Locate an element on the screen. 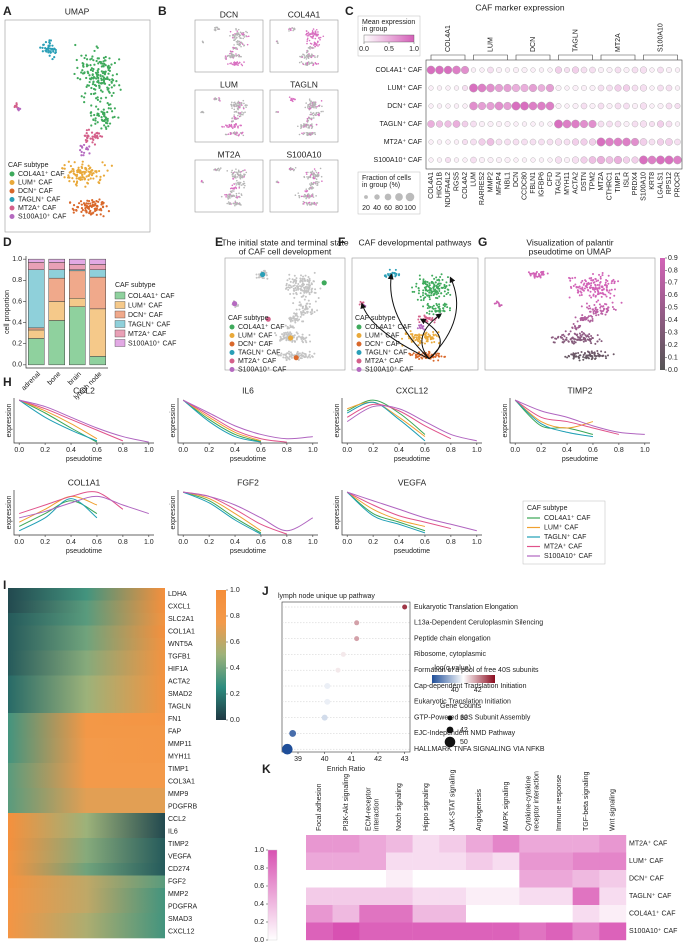 Image resolution: width=685 pixels, height=947 pixels. column-label: MAPK signaling is located at coordinates (506, 806).